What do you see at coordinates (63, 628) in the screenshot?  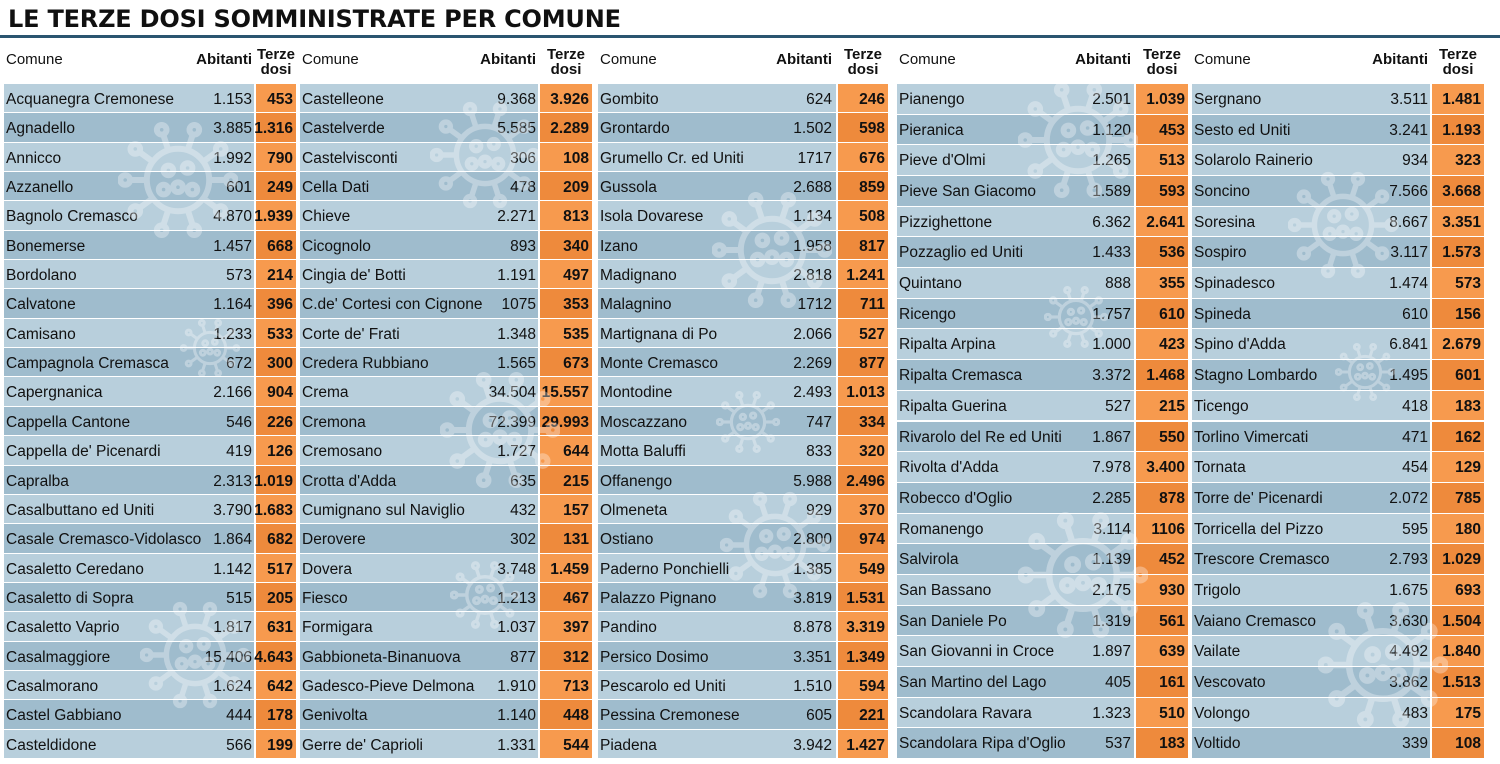 I see `comune-name: Casaletto Vaprio` at bounding box center [63, 628].